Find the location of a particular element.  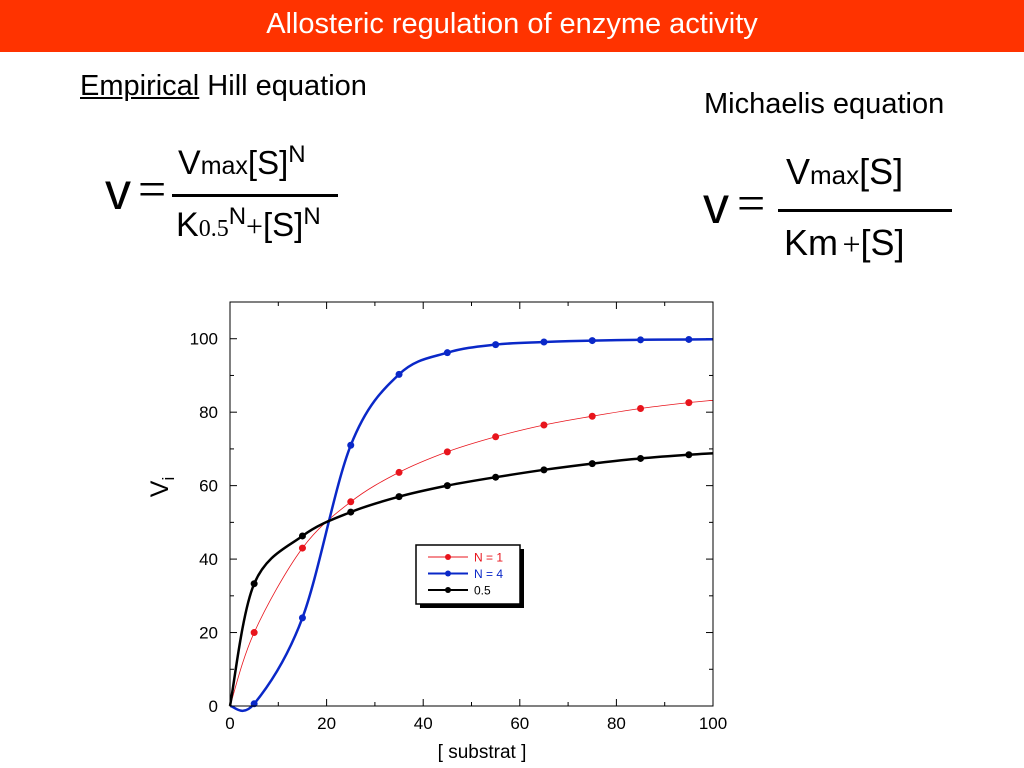

y-tick-label: 20 is located at coordinates (208, 633).